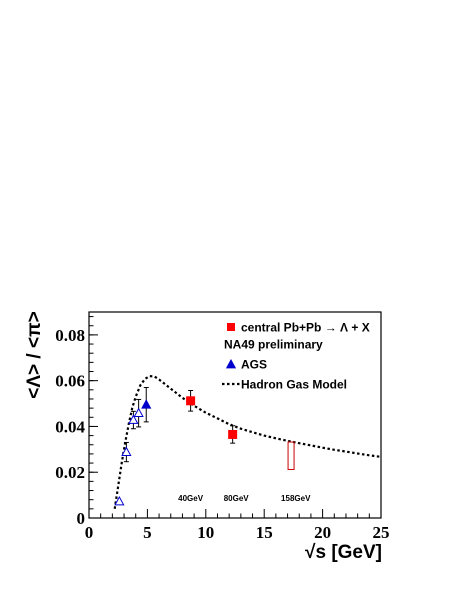 This screenshot has height=599, width=463. Describe the element at coordinates (191, 498) in the screenshot. I see `energy-label: 40GeV` at that location.